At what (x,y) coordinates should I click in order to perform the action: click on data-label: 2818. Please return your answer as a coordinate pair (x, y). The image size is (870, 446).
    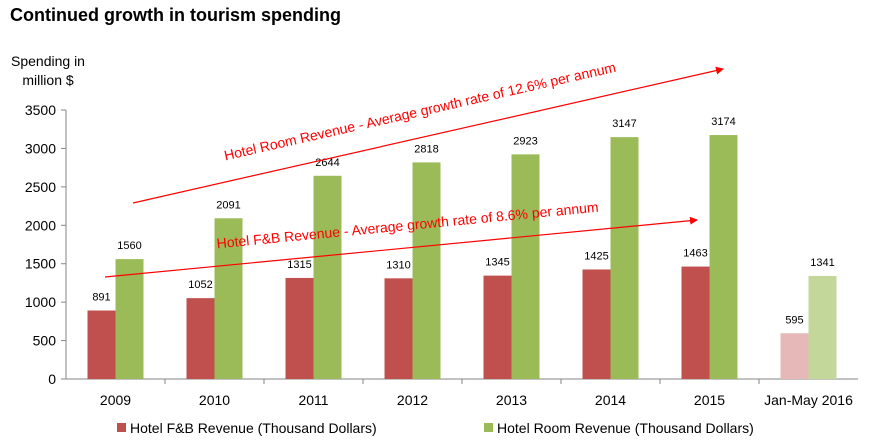
    Looking at the image, I should click on (426, 149).